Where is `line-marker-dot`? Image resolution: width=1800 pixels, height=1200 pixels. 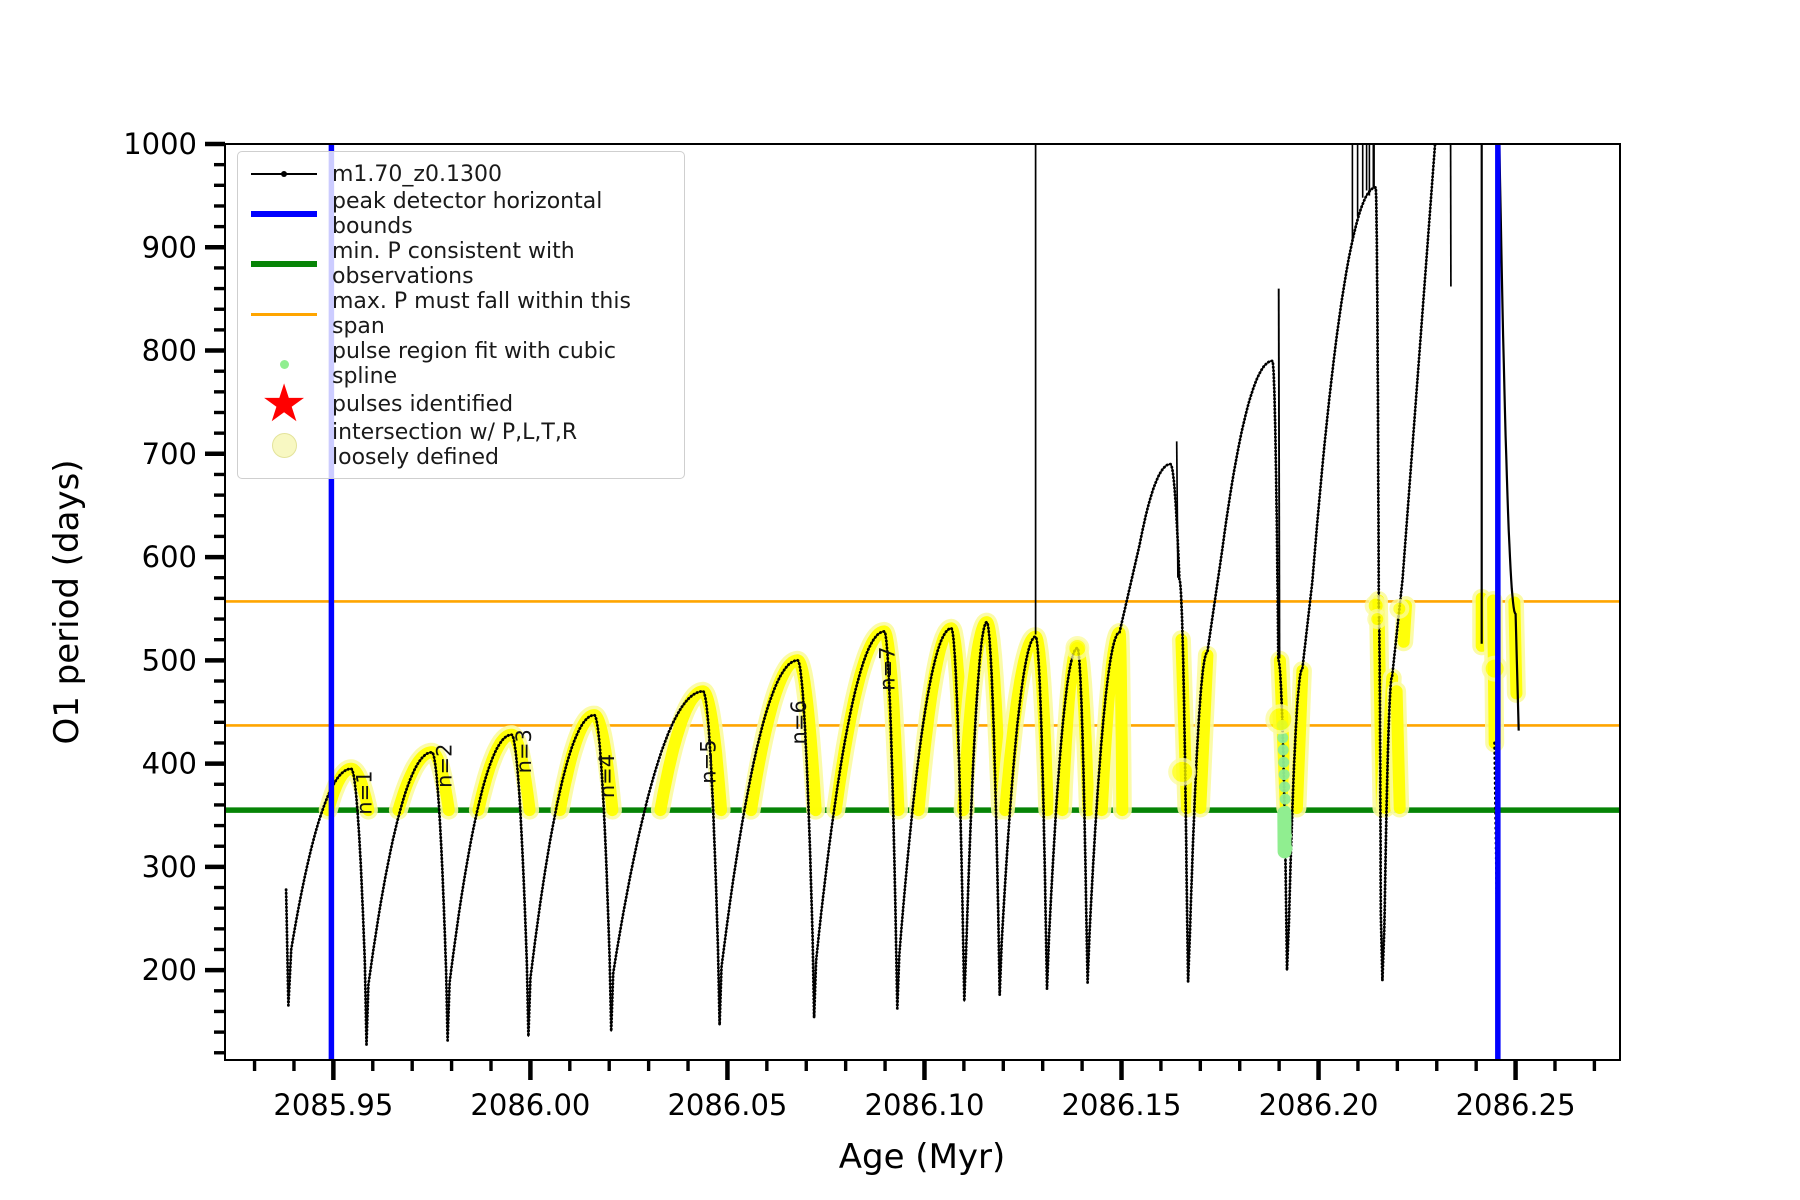 line-marker-dot is located at coordinates (284, 174).